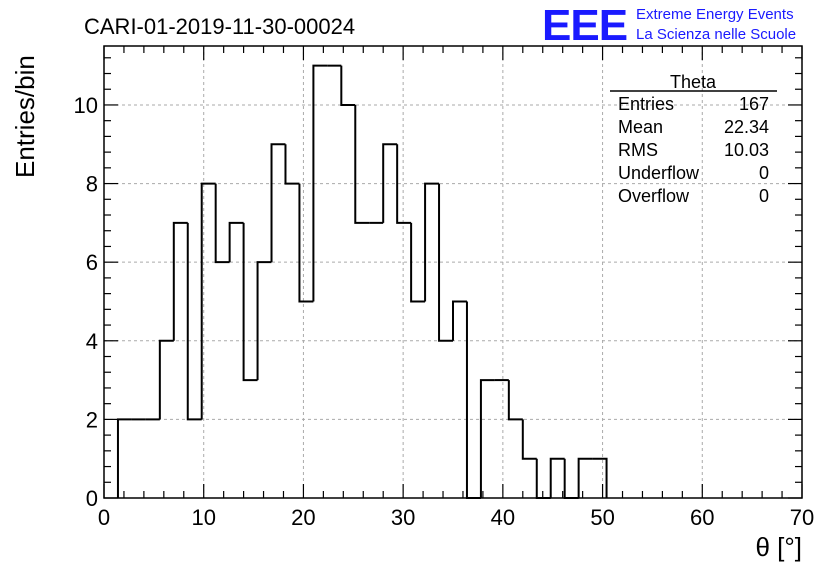 The width and height of the screenshot is (836, 572). I want to click on x-tick-label: 40, so click(503, 517).